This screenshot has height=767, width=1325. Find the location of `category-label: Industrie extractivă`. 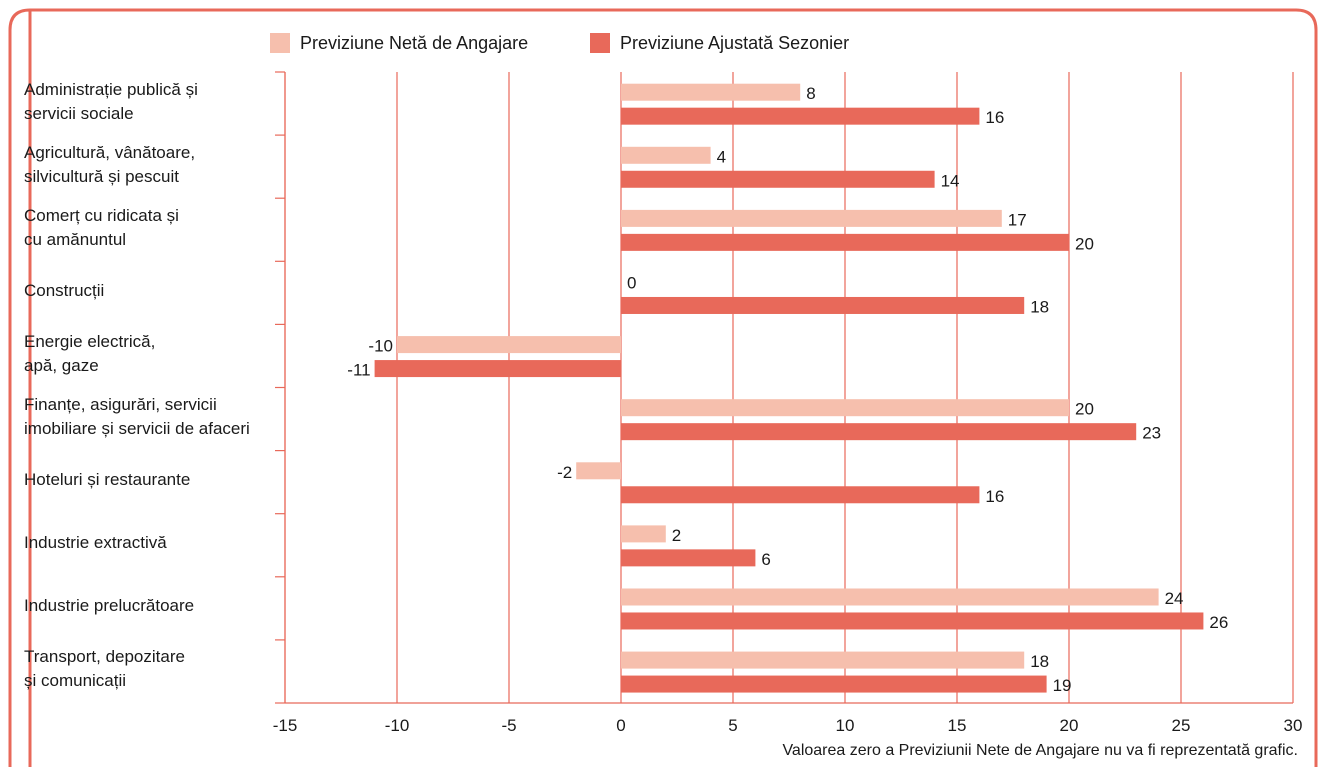

category-label: Industrie extractivă is located at coordinates (149, 543).